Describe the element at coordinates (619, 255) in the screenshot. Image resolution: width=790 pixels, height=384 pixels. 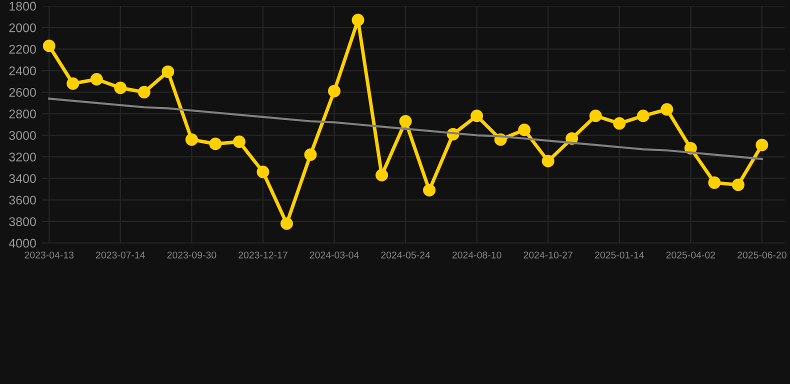
I see `x-tick-label: 2025-01-14` at that location.